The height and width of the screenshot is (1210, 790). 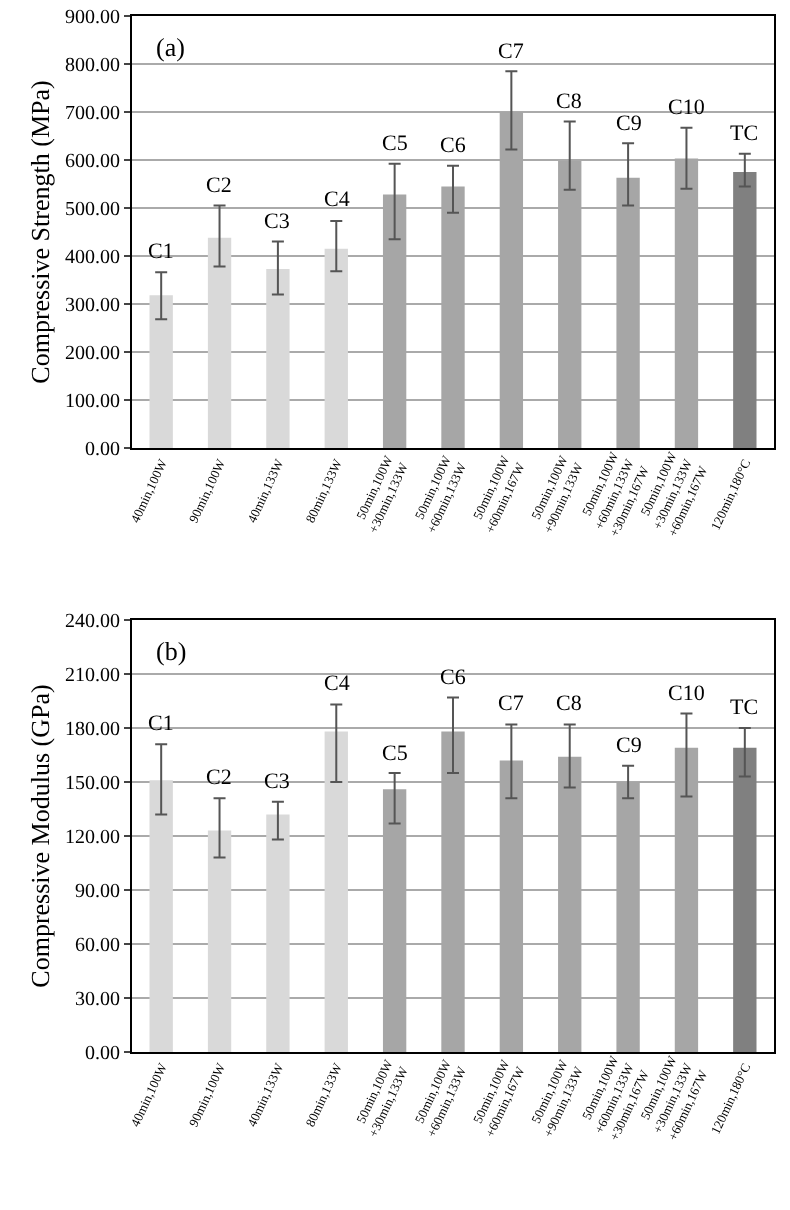 I want to click on y-tick-label: 400.00, so click(x=92, y=258).